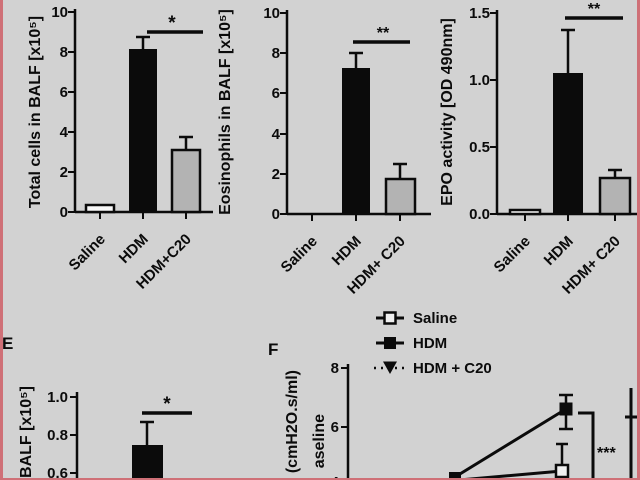  What do you see at coordinates (356, 132) in the screenshot?
I see `panel-b-bar-hdm` at bounding box center [356, 132].